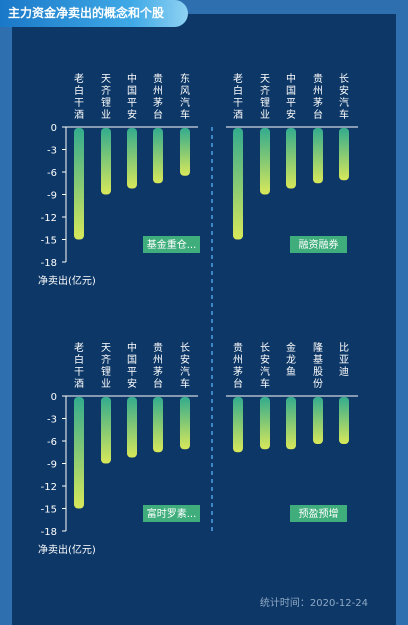 This screenshot has width=408, height=625. What do you see at coordinates (238, 103) in the screenshot?
I see `category-label-char: 干` at bounding box center [238, 103].